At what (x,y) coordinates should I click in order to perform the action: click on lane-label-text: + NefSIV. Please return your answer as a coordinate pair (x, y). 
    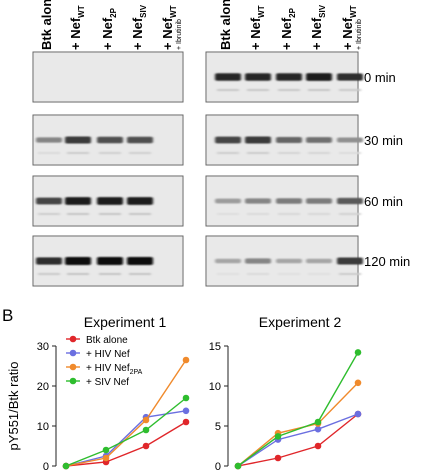
    Looking at the image, I should click on (318, 27).